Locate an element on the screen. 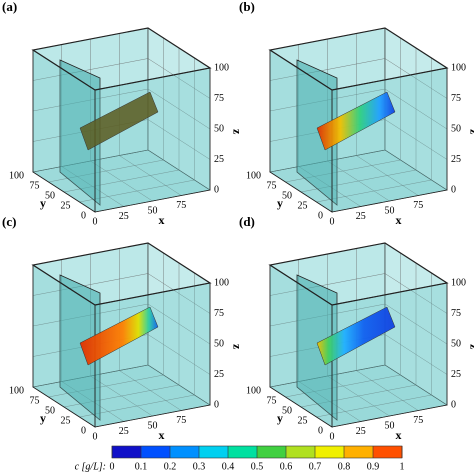 The width and height of the screenshot is (474, 476). colorbar-tick-label: 0.2 is located at coordinates (170, 466).